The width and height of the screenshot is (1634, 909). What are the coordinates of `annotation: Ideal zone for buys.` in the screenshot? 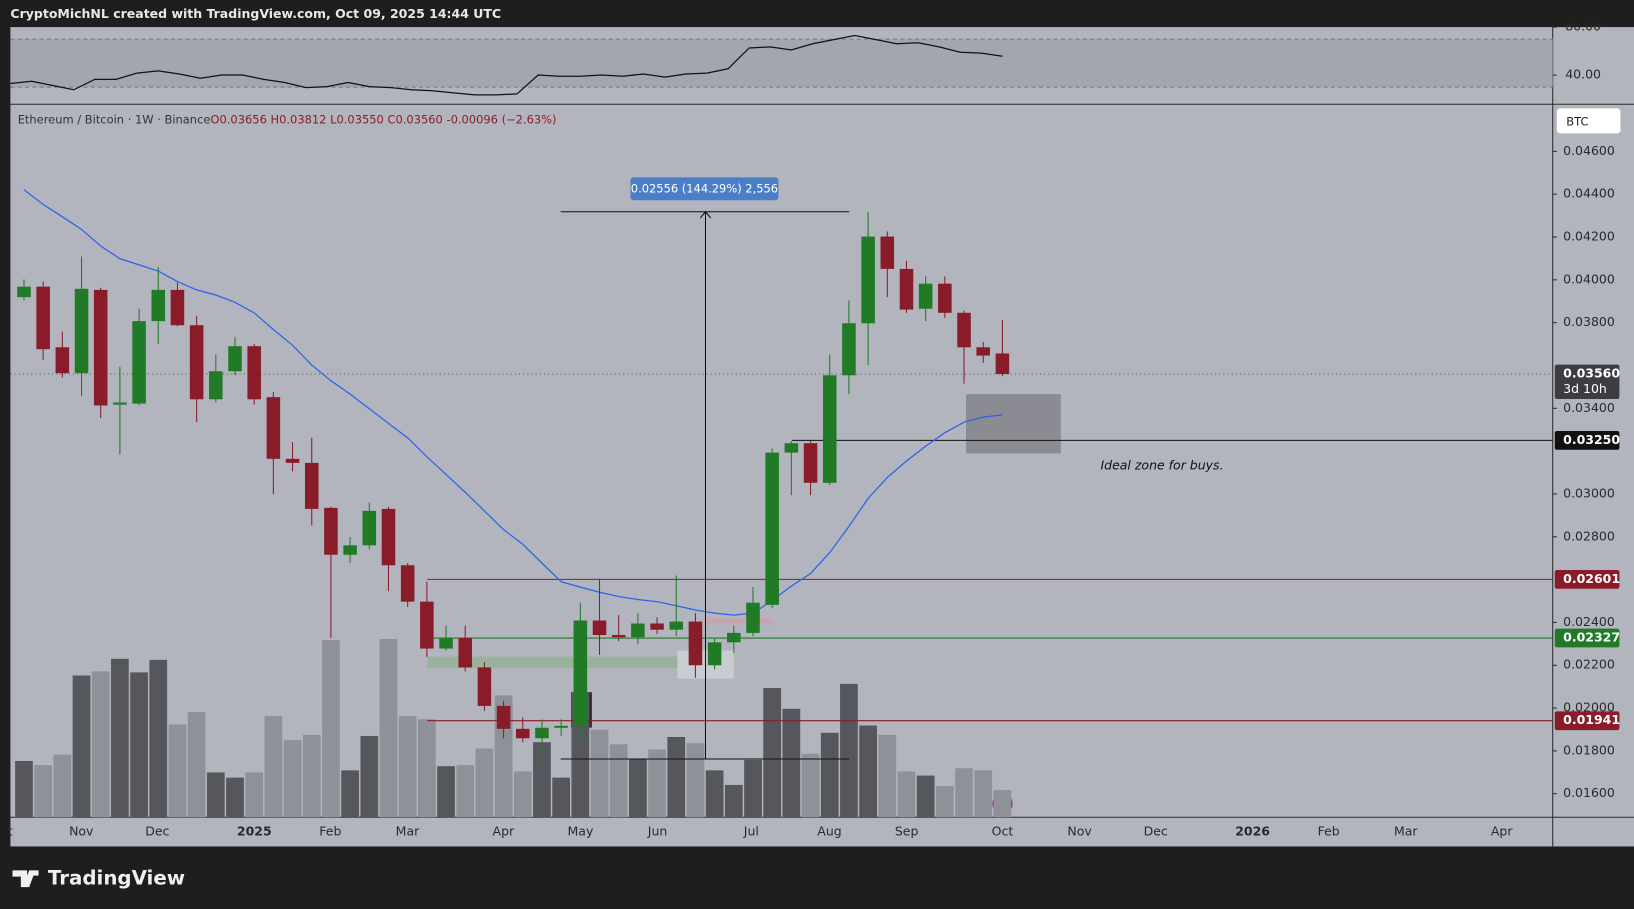 It's located at (1161, 464).